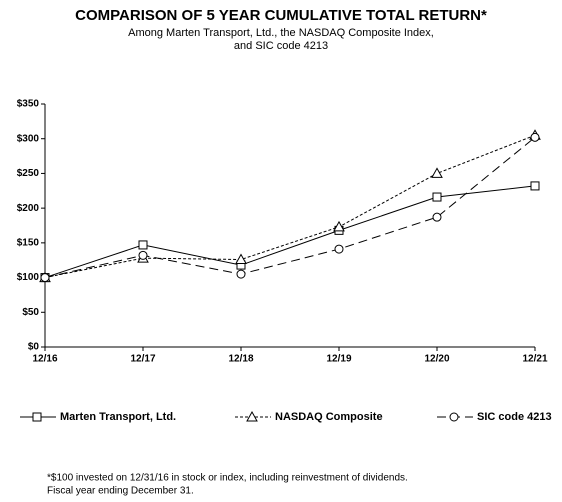  Describe the element at coordinates (28, 242) in the screenshot. I see `y-tick-label: $150` at that location.